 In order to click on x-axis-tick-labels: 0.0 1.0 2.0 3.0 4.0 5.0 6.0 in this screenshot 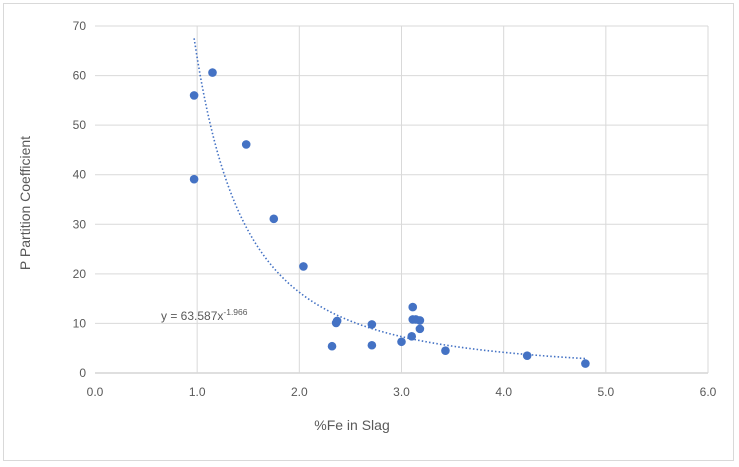, I will do `click(402, 392)`.